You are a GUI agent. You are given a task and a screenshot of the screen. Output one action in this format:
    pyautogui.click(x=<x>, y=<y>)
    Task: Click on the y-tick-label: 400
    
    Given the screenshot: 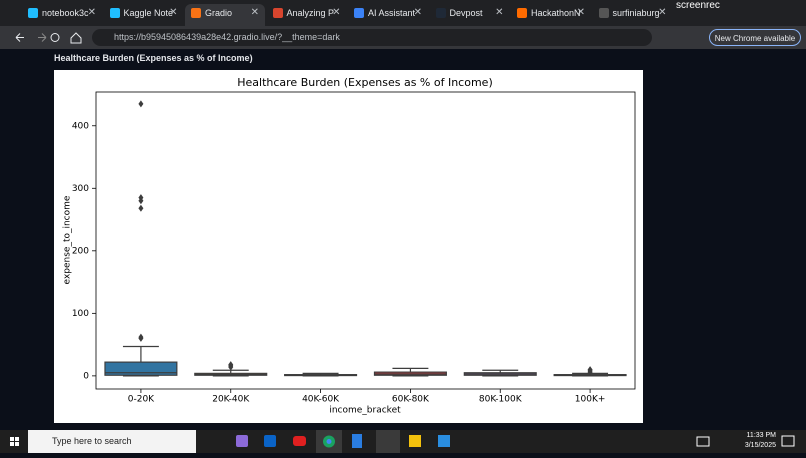 What is the action you would take?
    pyautogui.click(x=80, y=126)
    